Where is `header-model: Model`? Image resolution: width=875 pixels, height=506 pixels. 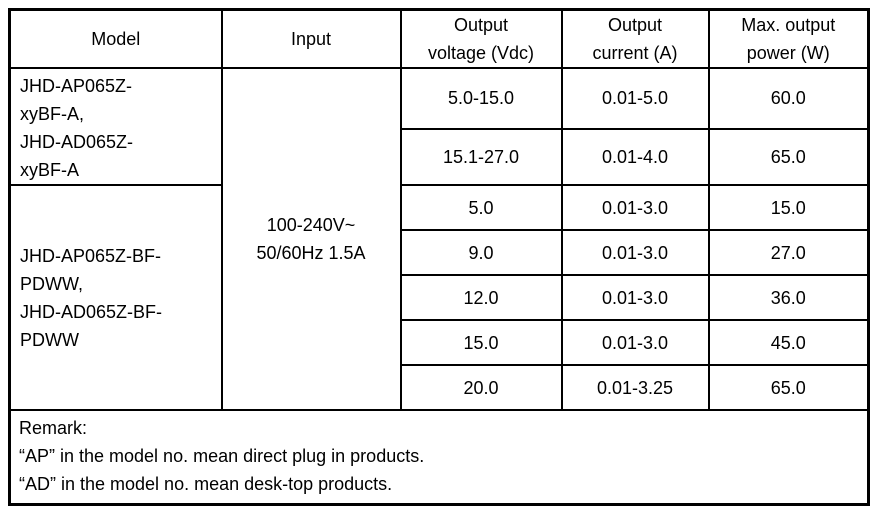 header-model: Model is located at coordinates (115, 38).